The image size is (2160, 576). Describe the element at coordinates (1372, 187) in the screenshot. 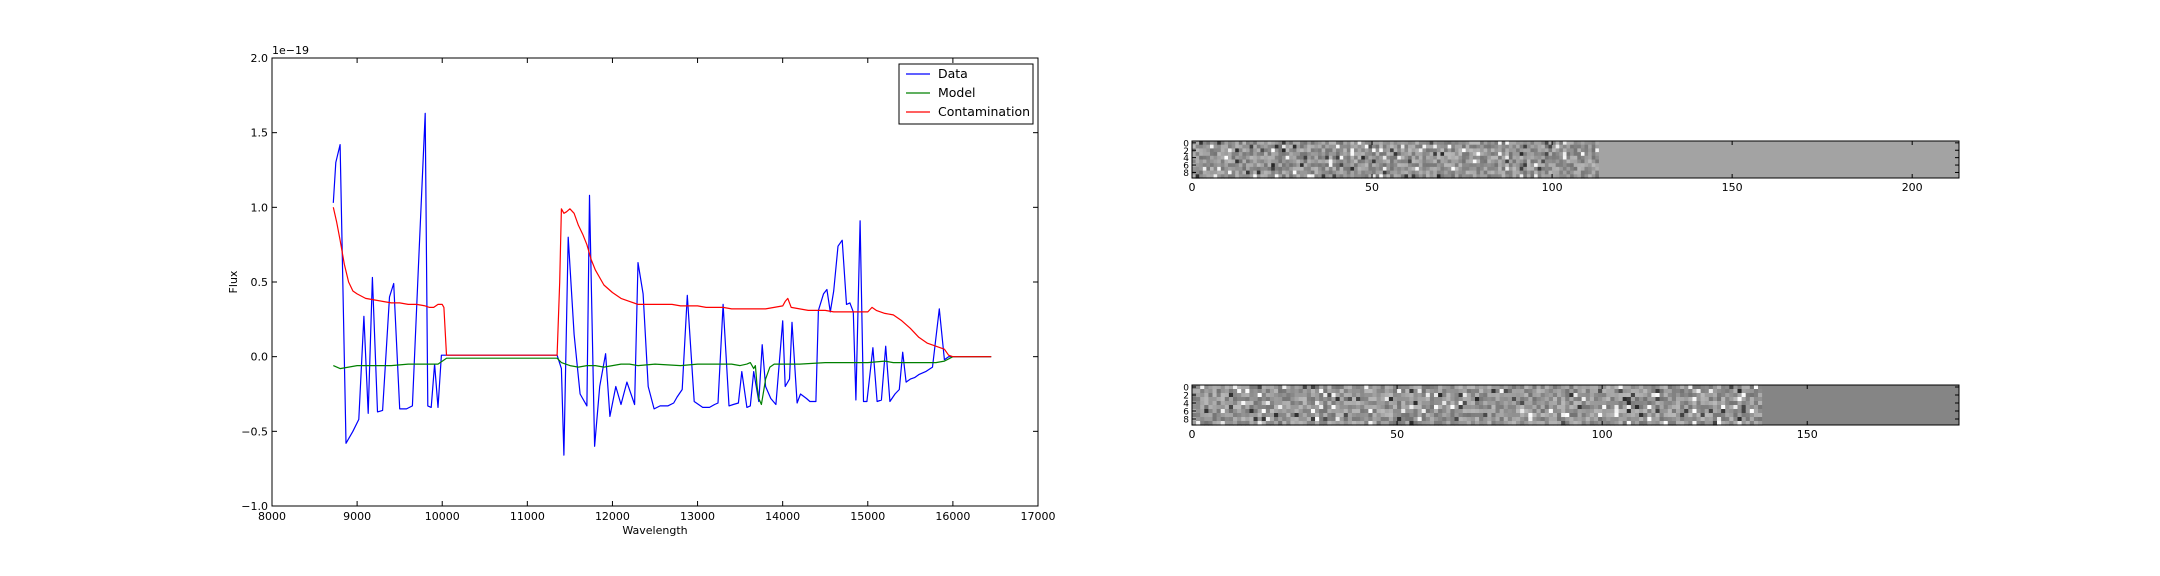

I see `image-x-tick-label: 50` at that location.